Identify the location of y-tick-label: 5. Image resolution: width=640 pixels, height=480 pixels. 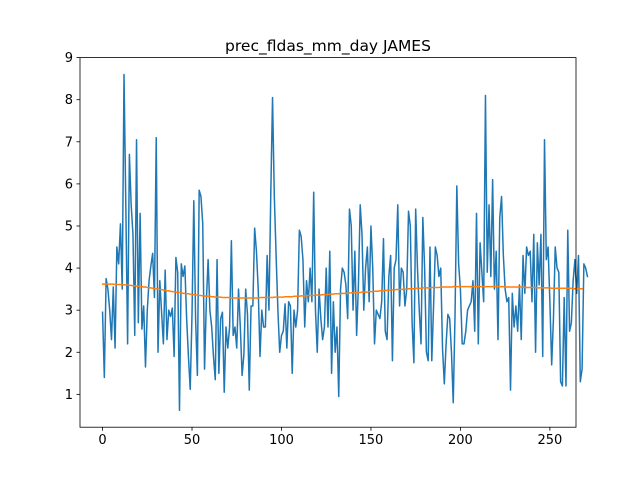
(69, 226).